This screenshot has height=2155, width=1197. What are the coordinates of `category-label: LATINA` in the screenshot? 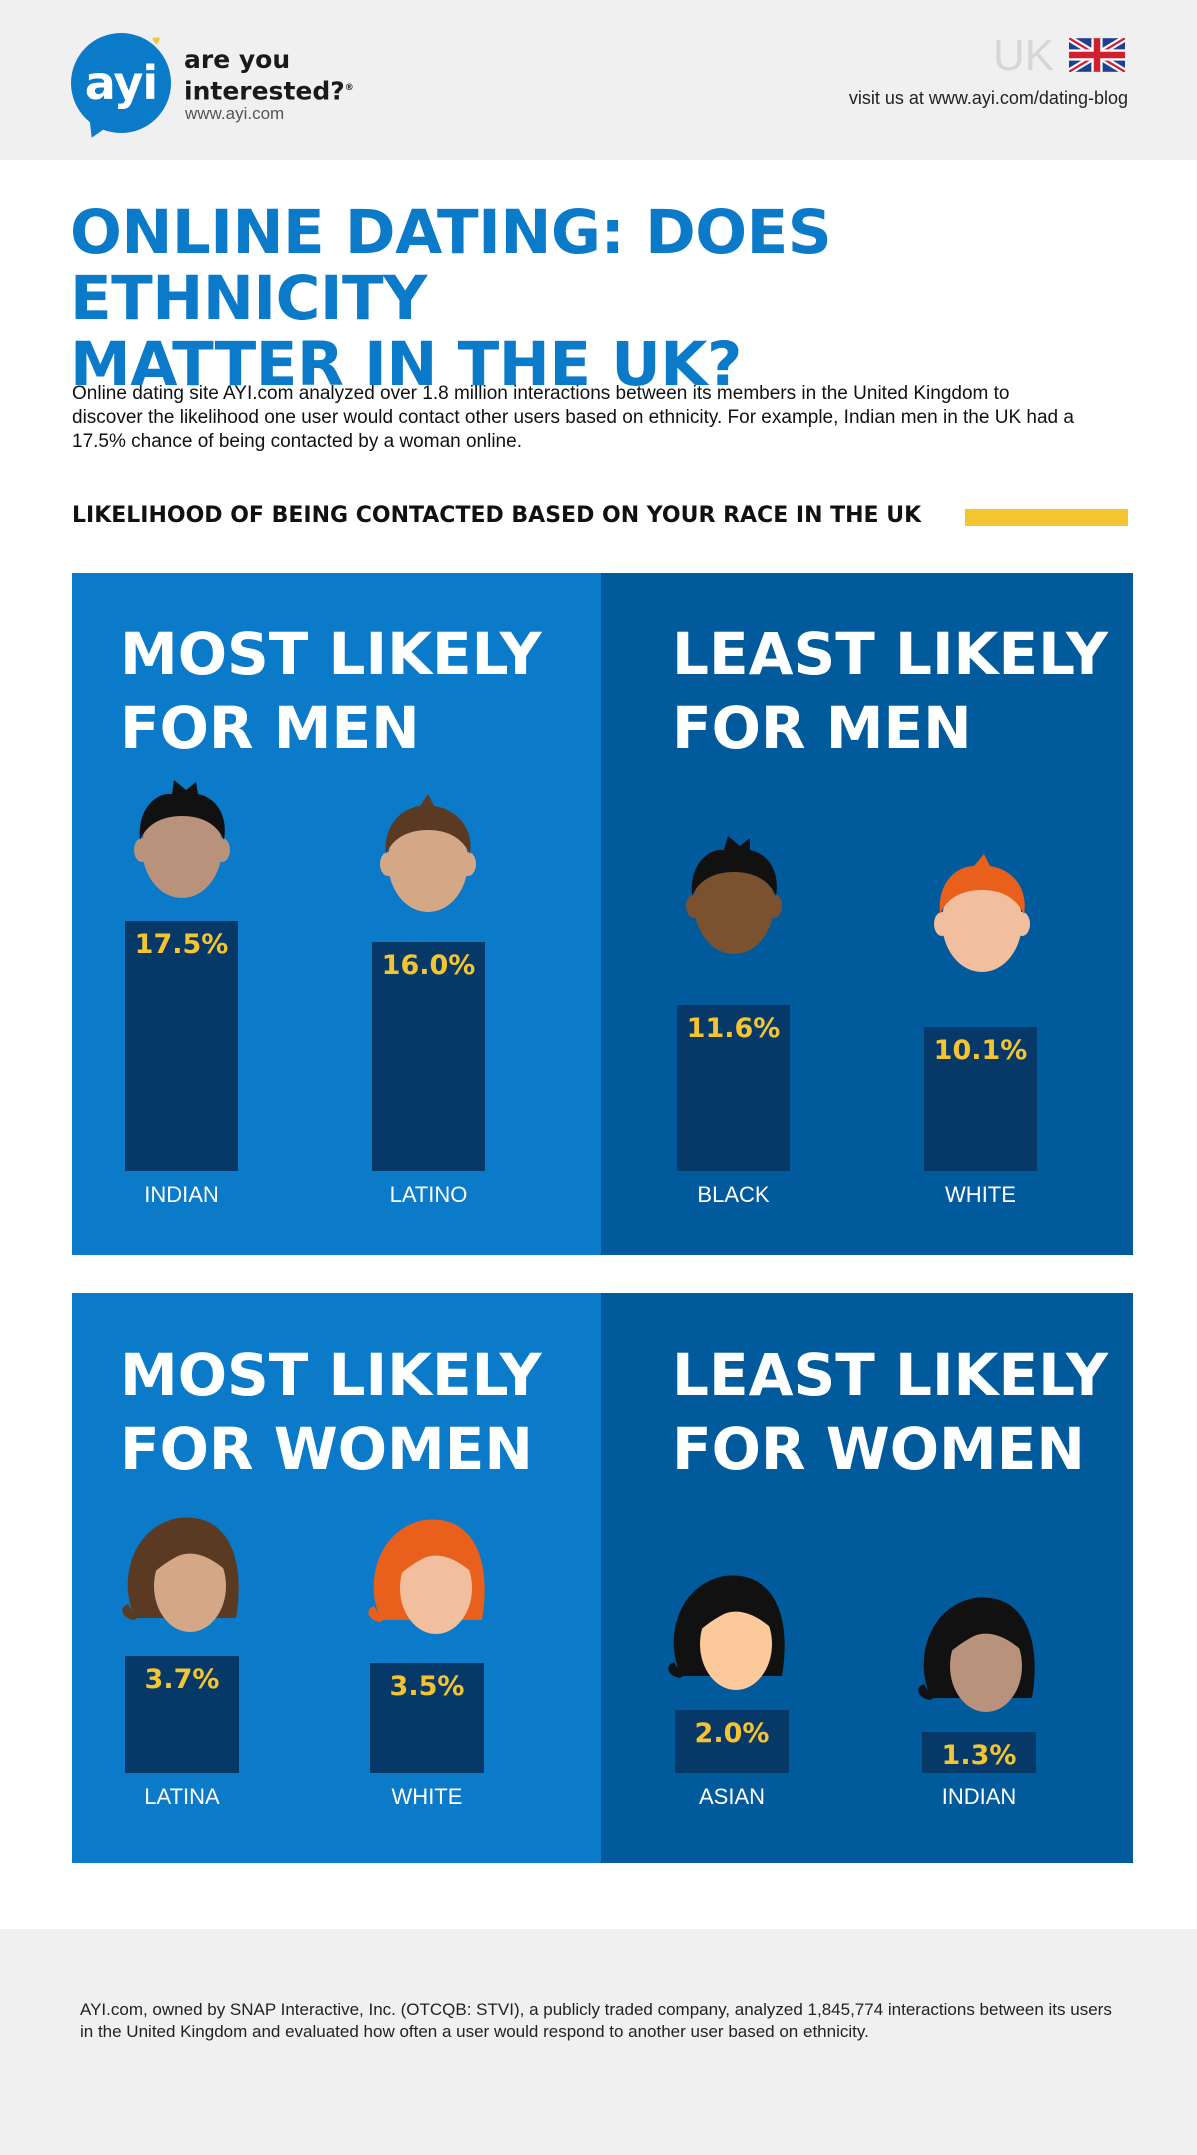 It's located at (182, 1796).